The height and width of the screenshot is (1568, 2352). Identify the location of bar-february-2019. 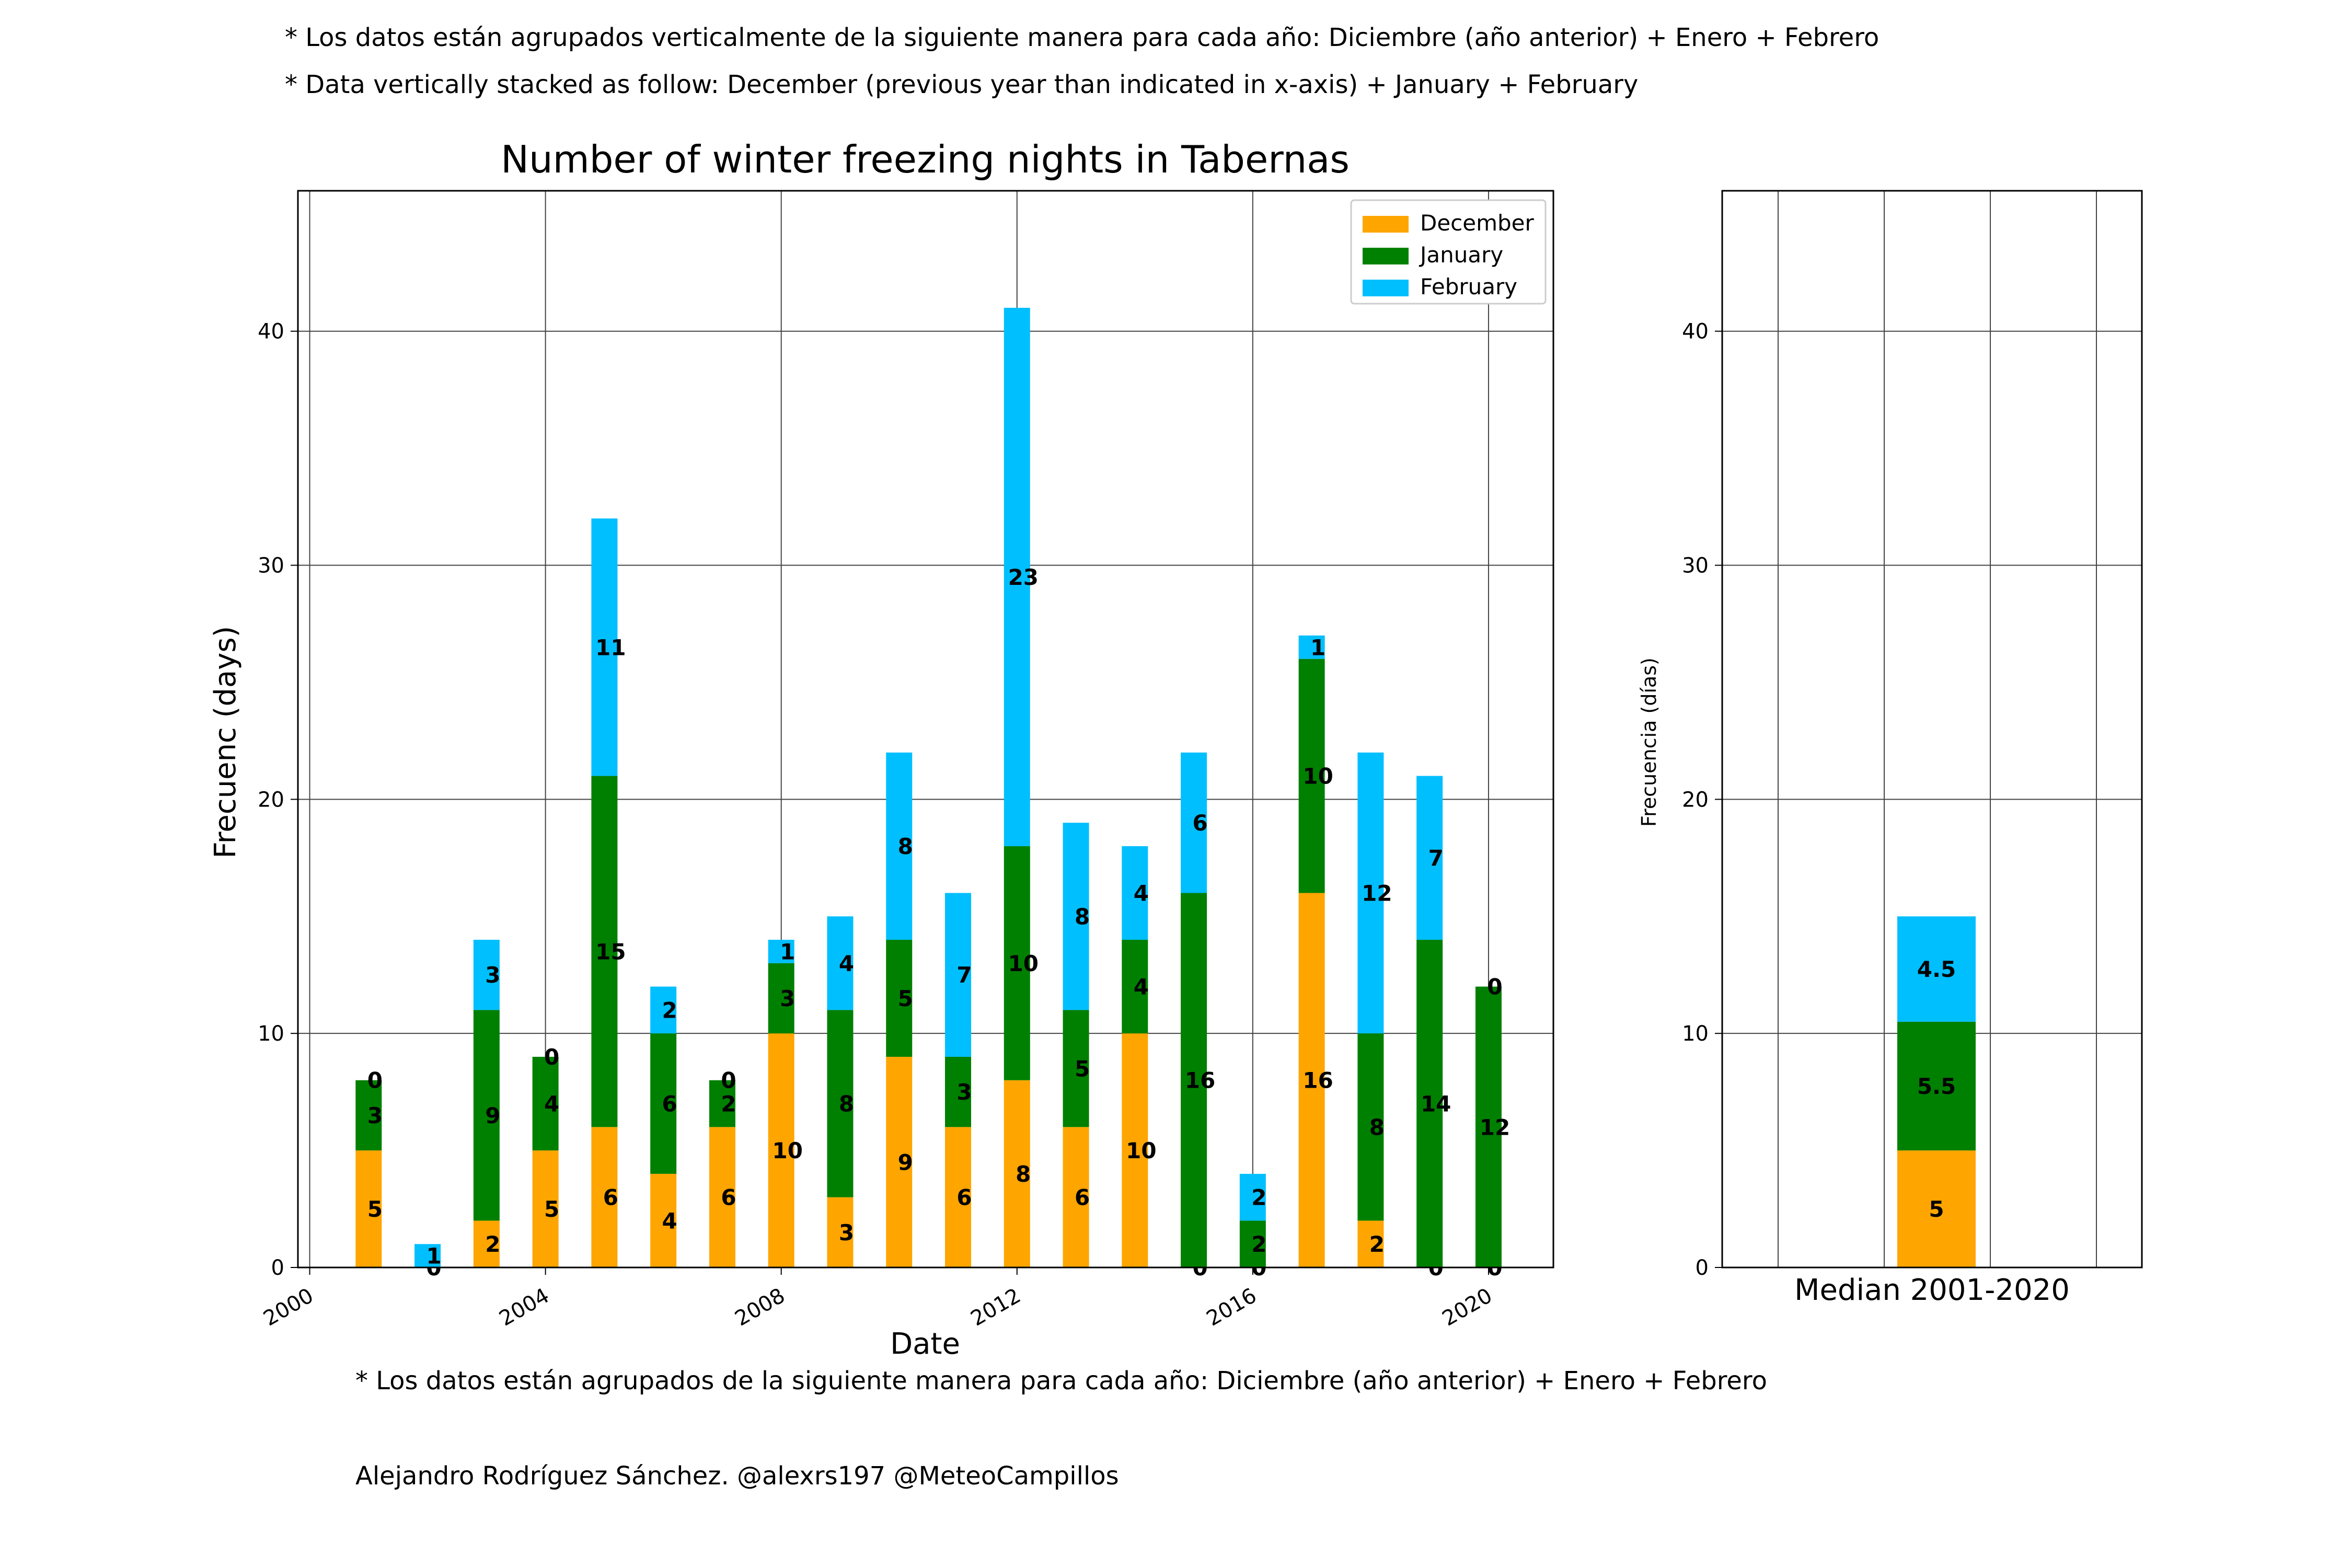
(1429, 858).